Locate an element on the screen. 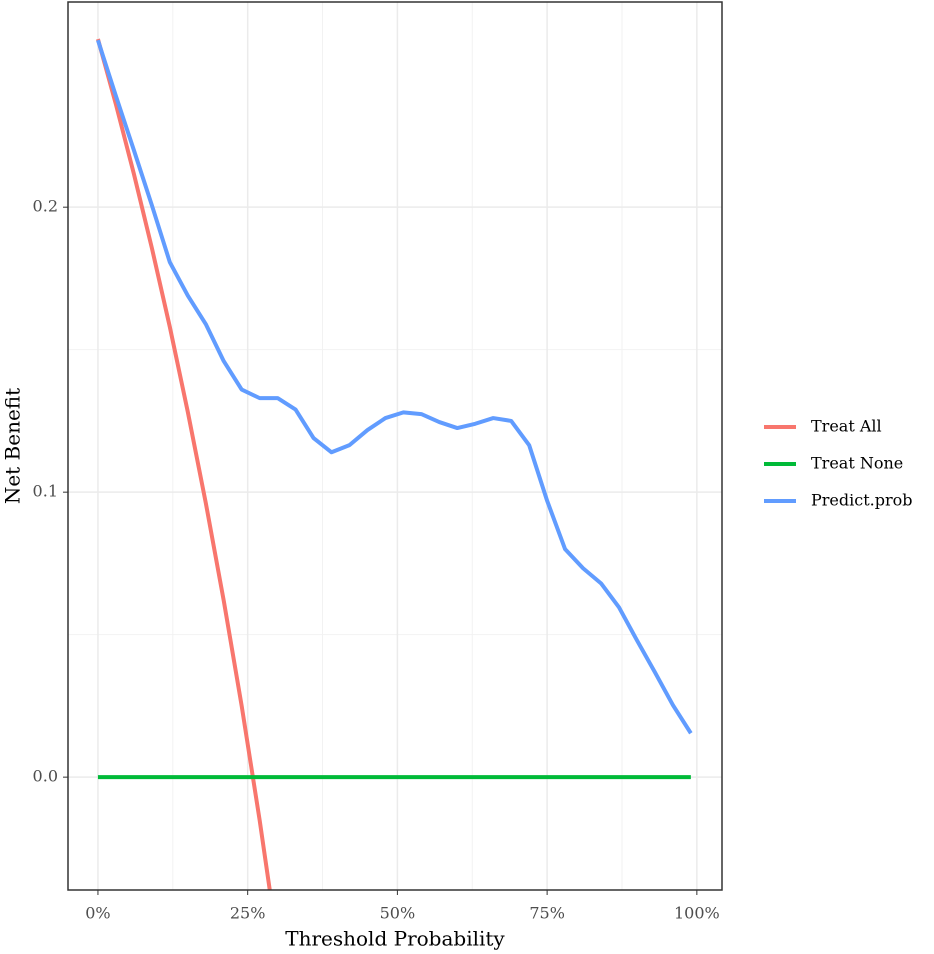 The height and width of the screenshot is (954, 934). legend: Treat All Treat None Predict.prob is located at coordinates (838, 463).